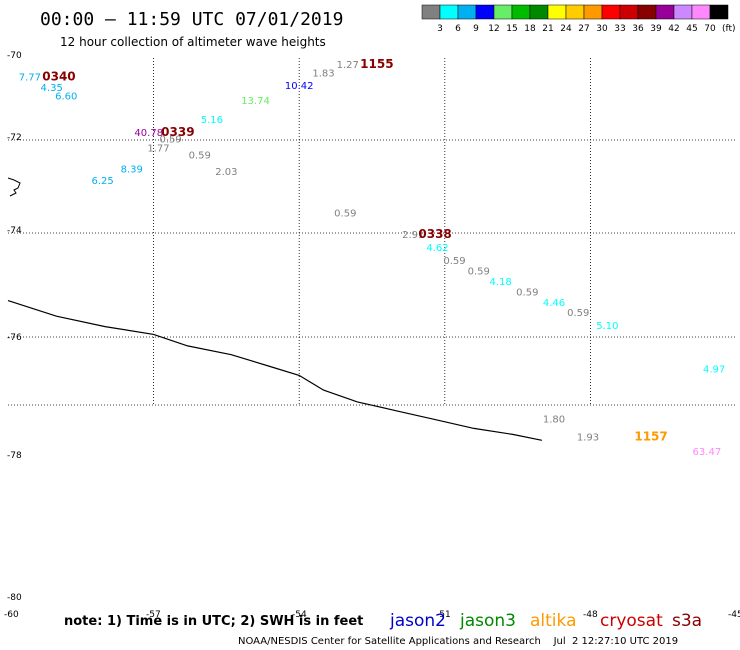 This screenshot has width=740, height=650. I want to click on colorbar-tick-label: 42, so click(673, 29).